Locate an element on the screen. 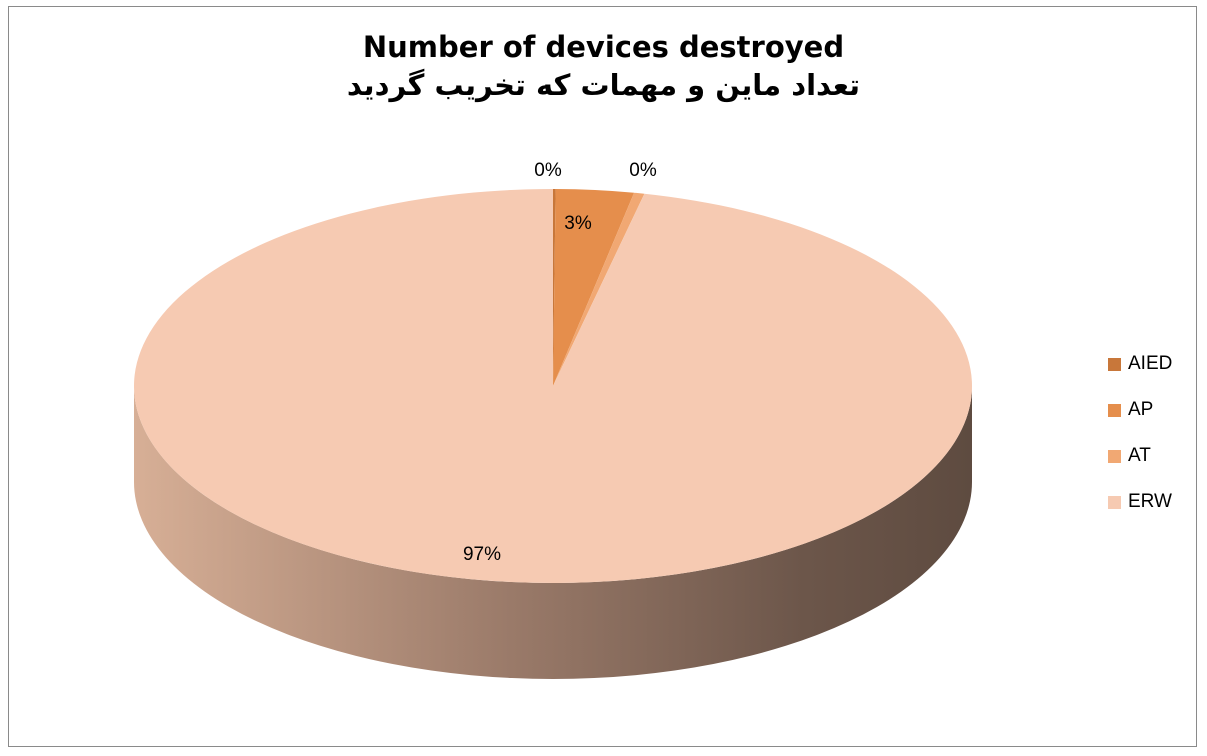 The image size is (1207, 756). legend-swatch-ap is located at coordinates (1114, 410).